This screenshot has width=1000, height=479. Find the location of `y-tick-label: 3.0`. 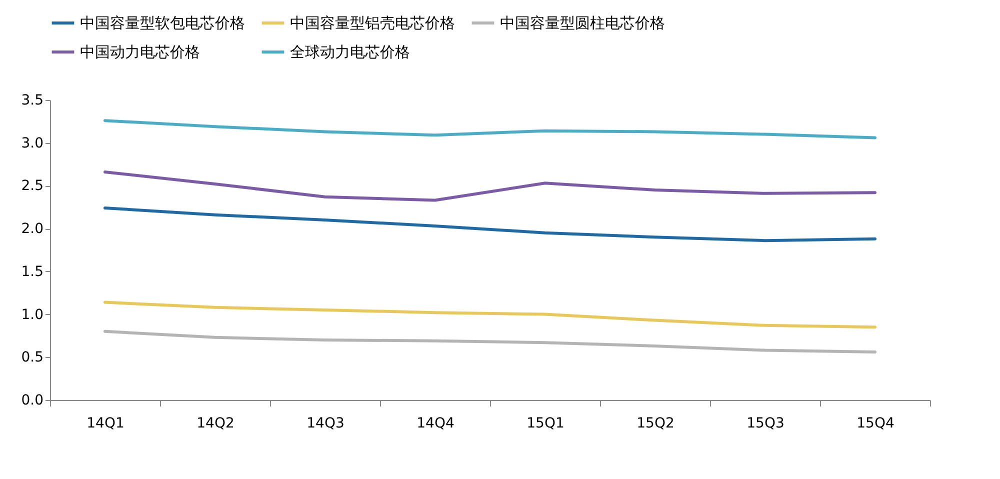

y-tick-label: 3.0 is located at coordinates (32, 143).